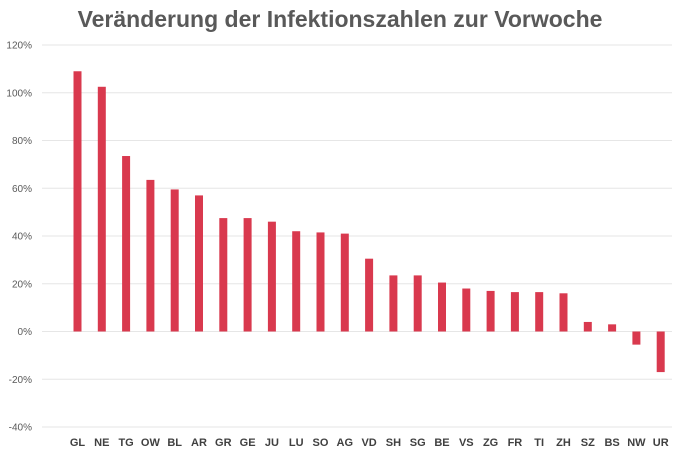 The width and height of the screenshot is (680, 454). Describe the element at coordinates (223, 275) in the screenshot. I see `bar-gr` at that location.